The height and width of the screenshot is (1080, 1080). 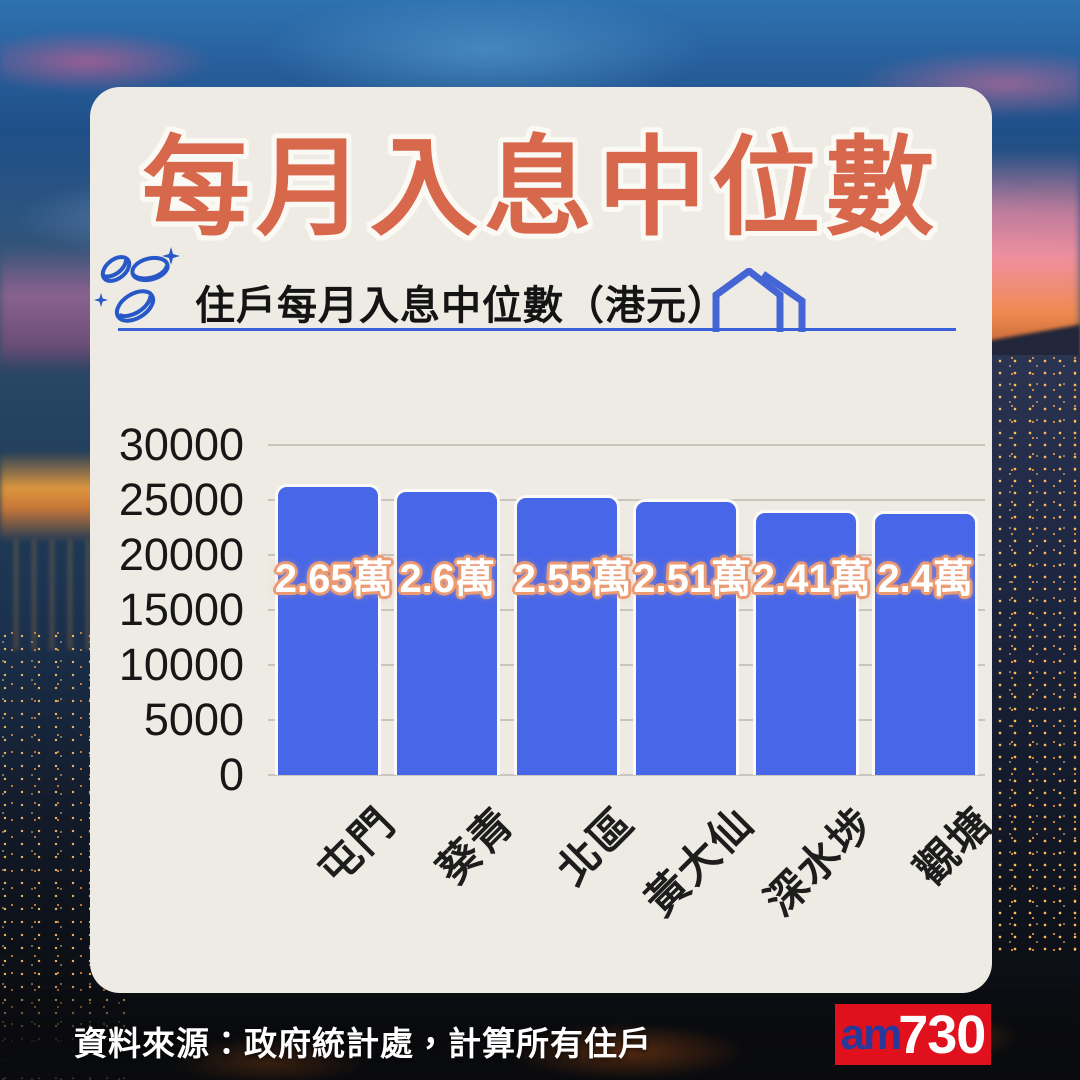 I want to click on y-tick-label-0: 0, so click(x=231, y=774).